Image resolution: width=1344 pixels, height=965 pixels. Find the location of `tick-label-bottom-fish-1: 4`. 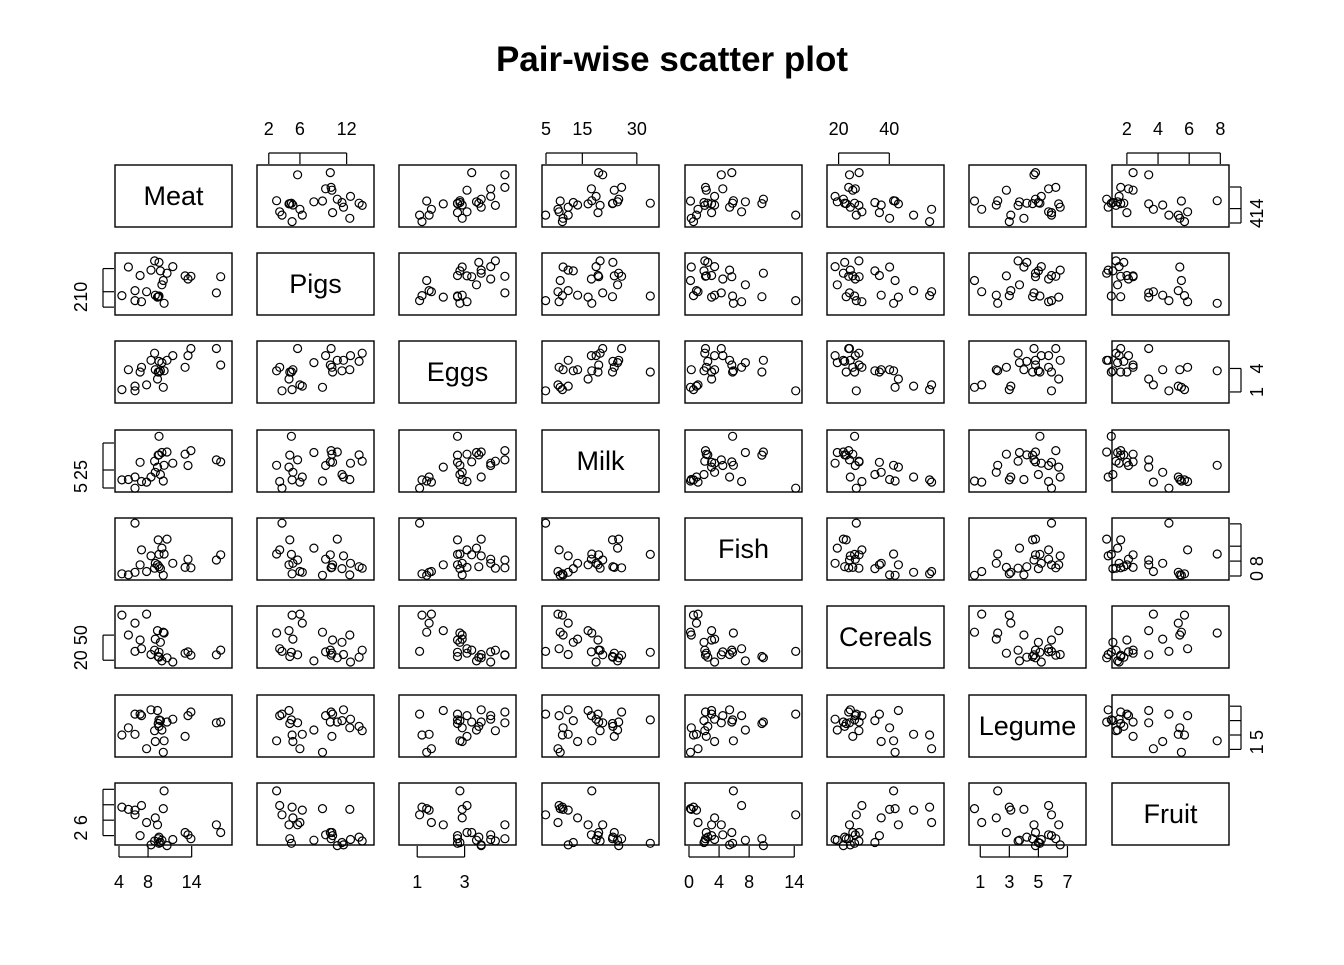

tick-label-bottom-fish-1: 4 is located at coordinates (719, 882).